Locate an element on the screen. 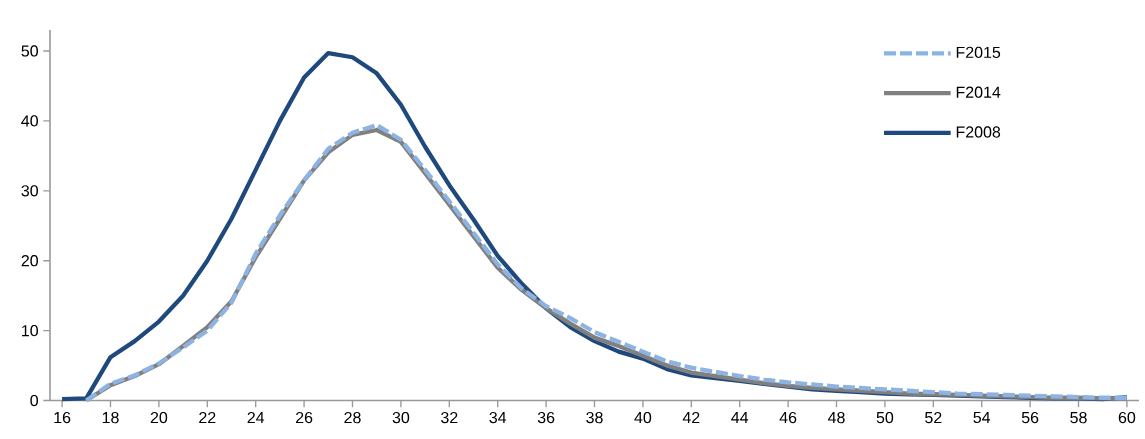 This screenshot has height=439, width=1145. x-tick-label: 42 is located at coordinates (691, 418).